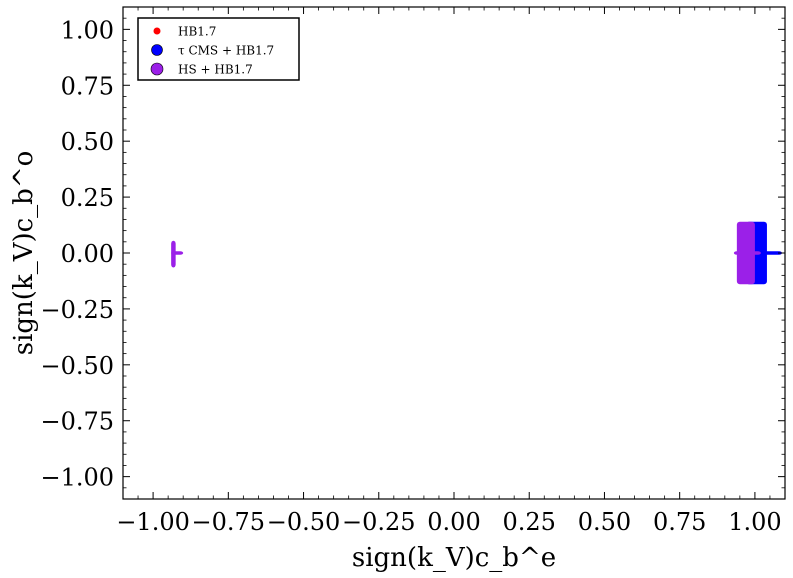 Image resolution: width=793 pixels, height=578 pixels. Describe the element at coordinates (379, 522) in the screenshot. I see `x-tick-label: −0.25` at that location.